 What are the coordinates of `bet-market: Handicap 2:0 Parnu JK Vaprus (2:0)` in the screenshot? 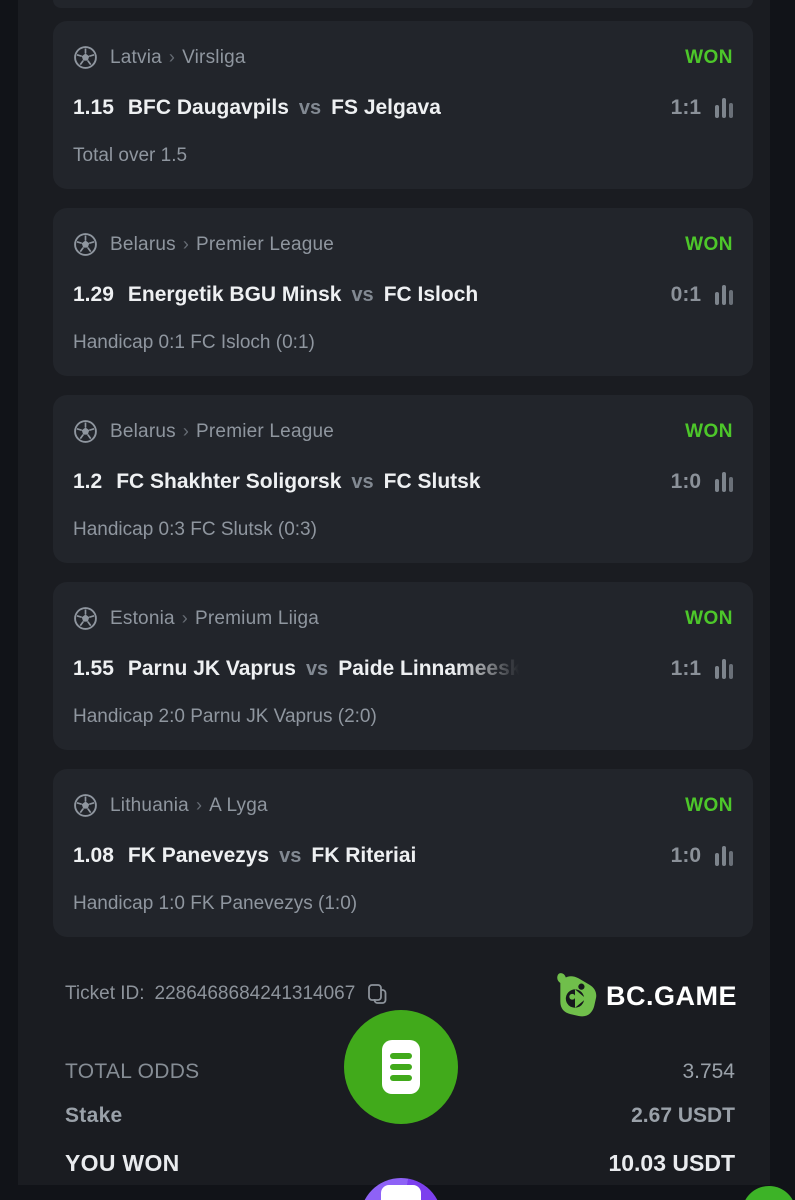 It's located at (225, 716).